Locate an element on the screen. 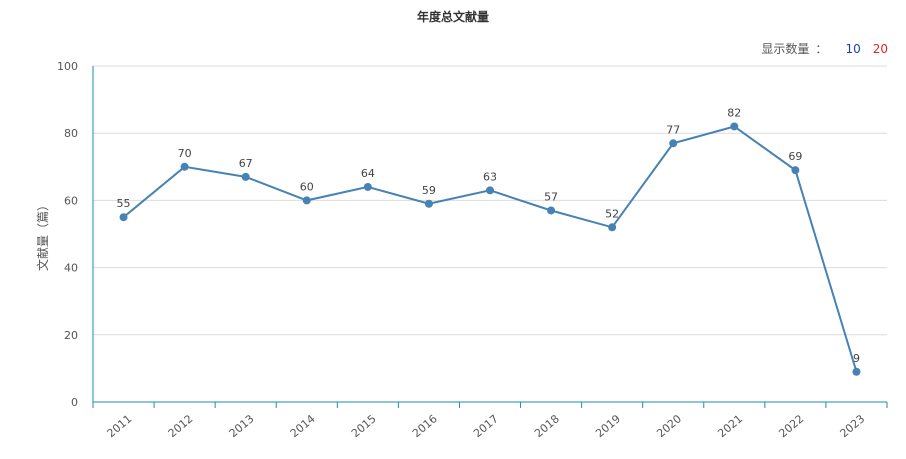 The image size is (906, 459). y-tick-label: 60 is located at coordinates (71, 200).